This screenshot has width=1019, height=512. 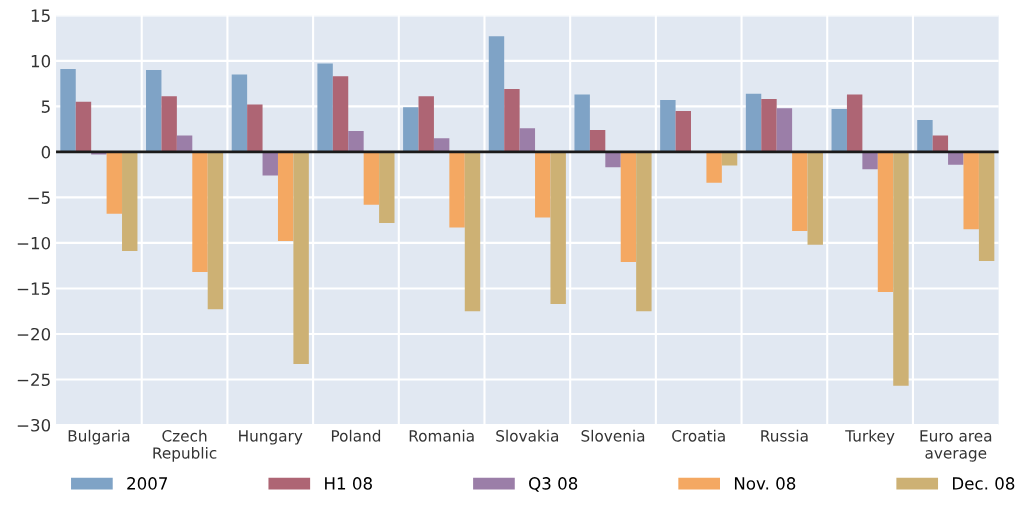 I want to click on legend-label: H1 08, so click(x=348, y=483).